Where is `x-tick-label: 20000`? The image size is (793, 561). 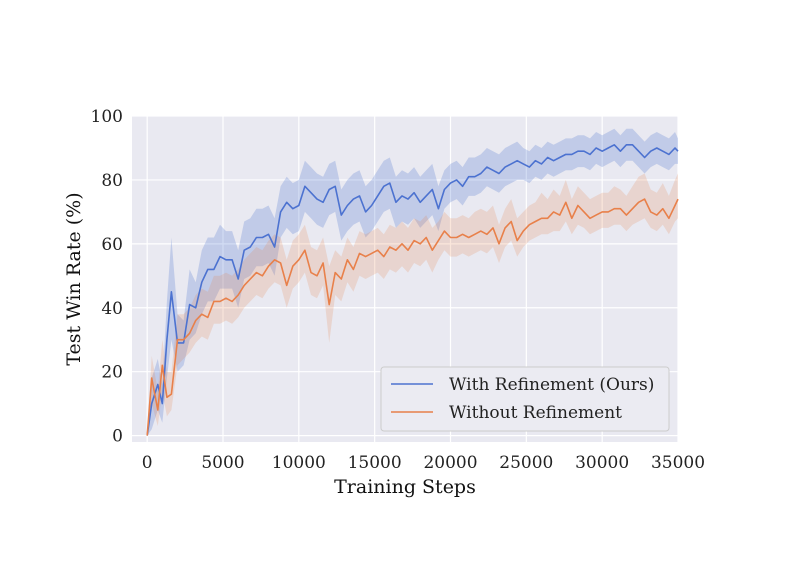
x-tick-label: 20000 is located at coordinates (450, 463).